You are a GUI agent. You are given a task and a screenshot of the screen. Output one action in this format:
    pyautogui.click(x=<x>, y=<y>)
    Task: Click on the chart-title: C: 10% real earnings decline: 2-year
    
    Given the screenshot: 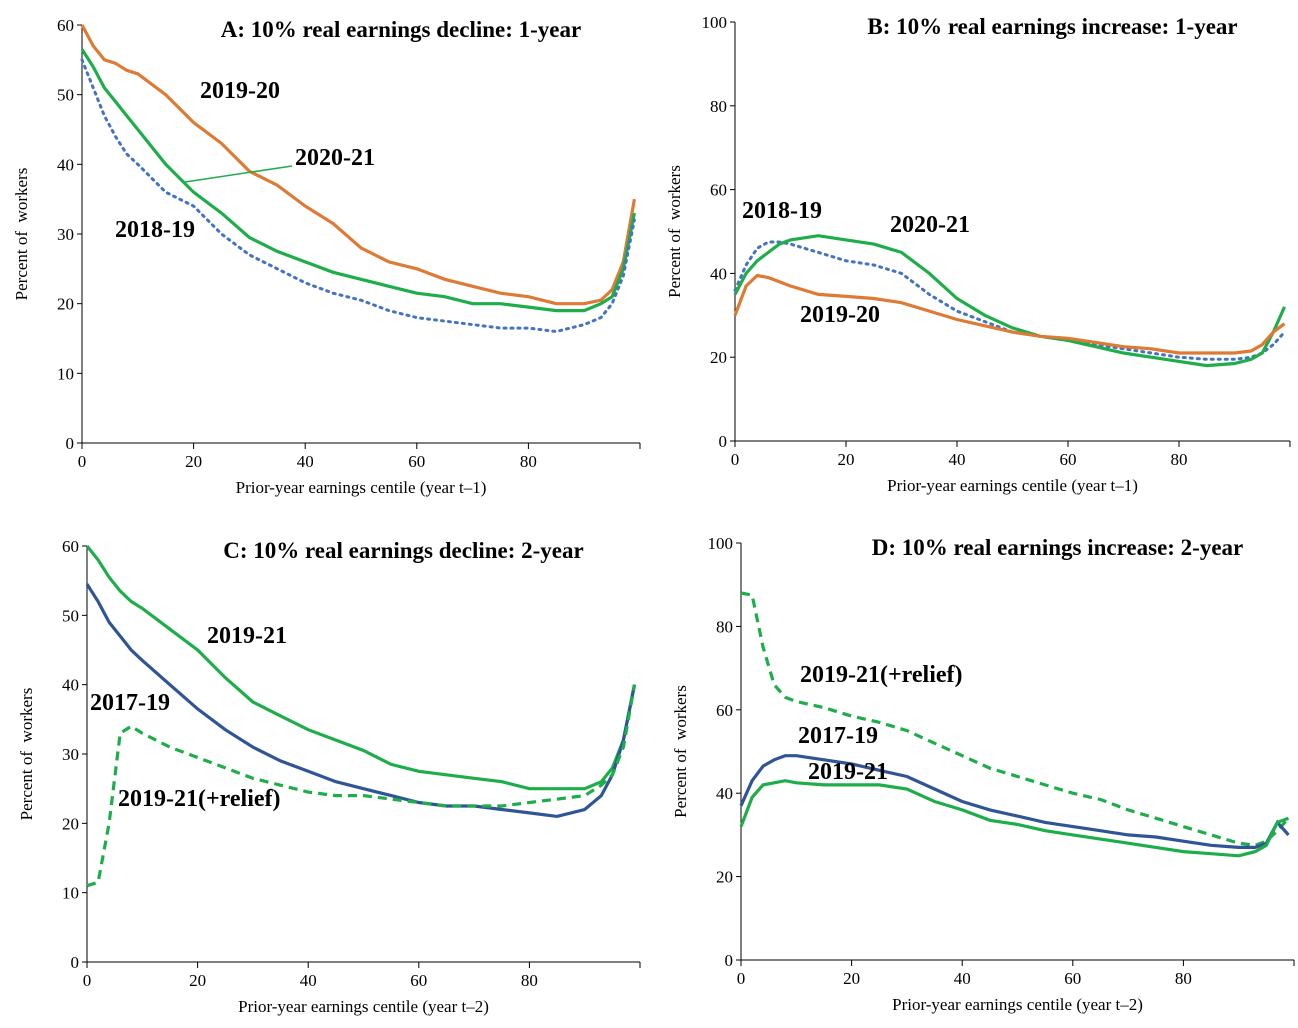 What is the action you would take?
    pyautogui.click(x=403, y=550)
    